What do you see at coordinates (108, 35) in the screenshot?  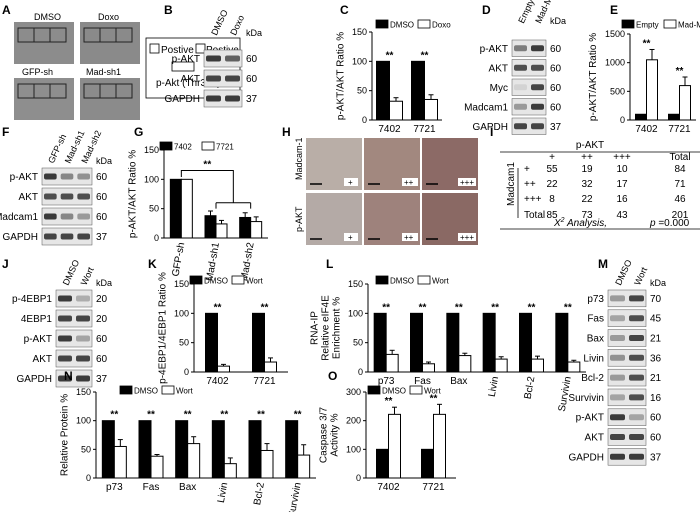 I see `panel-a-doxo-wells` at bounding box center [108, 35].